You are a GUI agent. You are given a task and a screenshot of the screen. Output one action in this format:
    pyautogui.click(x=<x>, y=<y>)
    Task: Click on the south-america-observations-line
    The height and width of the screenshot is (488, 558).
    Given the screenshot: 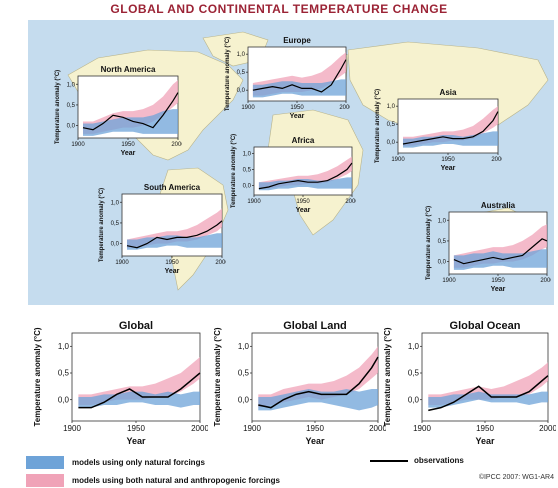 What is the action you would take?
    pyautogui.click(x=174, y=234)
    